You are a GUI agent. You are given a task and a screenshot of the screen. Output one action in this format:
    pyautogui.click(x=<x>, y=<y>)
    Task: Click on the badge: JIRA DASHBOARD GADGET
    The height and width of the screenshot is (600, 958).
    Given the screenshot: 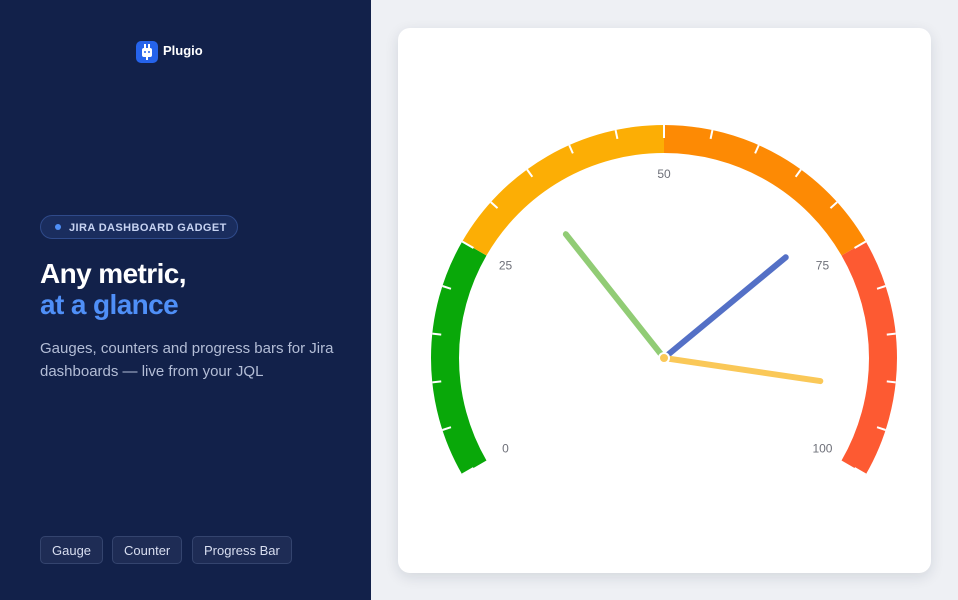 What is the action you would take?
    pyautogui.click(x=139, y=227)
    